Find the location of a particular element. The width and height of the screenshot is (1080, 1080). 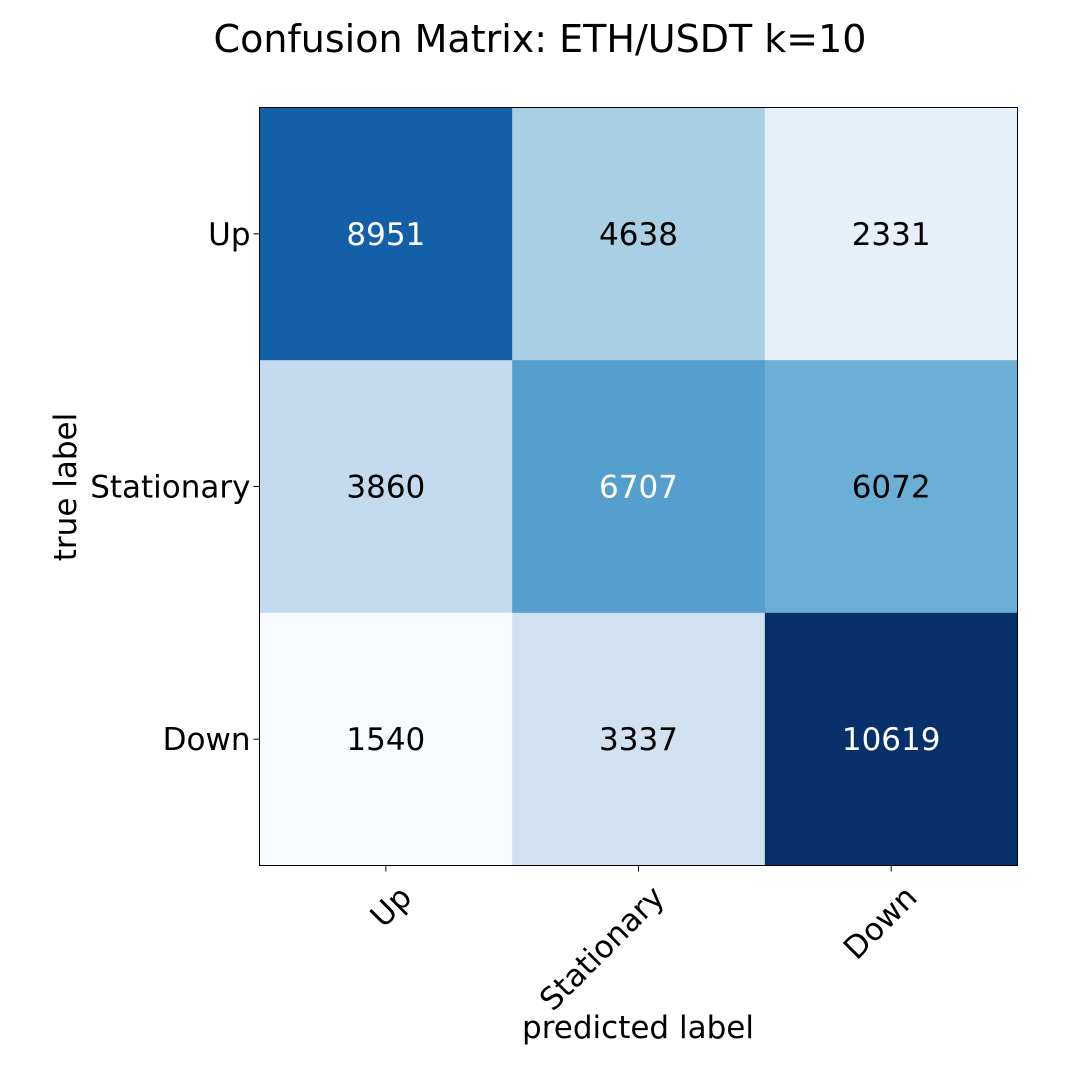

cell-value-0-0: 8951 is located at coordinates (385, 235).